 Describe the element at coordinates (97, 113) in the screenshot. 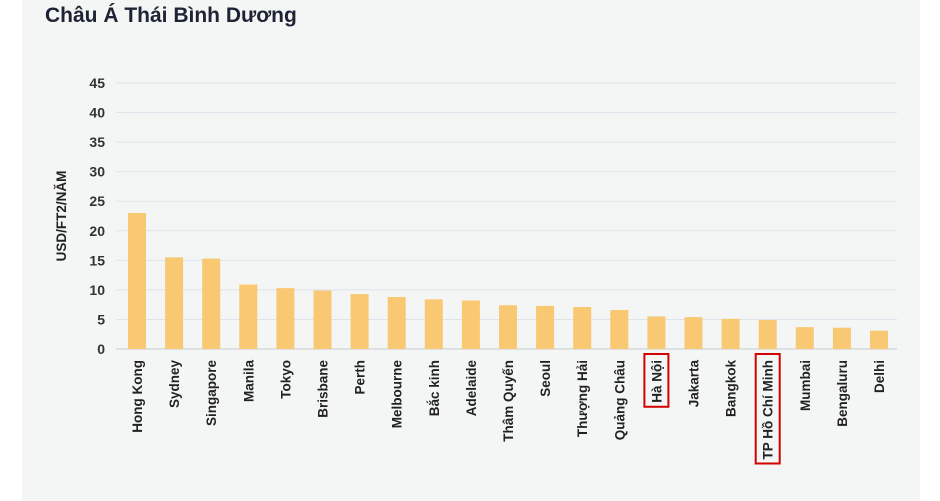

I see `y-tick-label: 40` at that location.